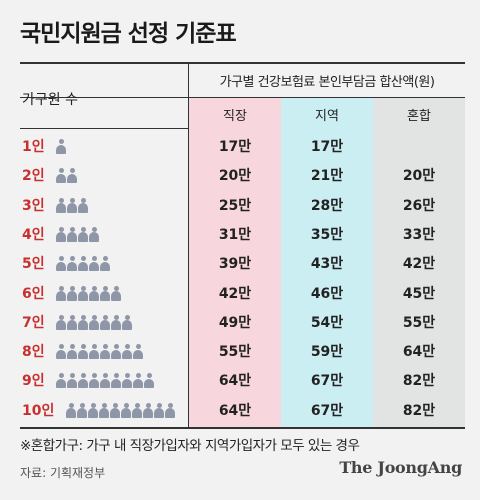  What do you see at coordinates (242, 63) in the screenshot?
I see `table-top-rule` at bounding box center [242, 63].